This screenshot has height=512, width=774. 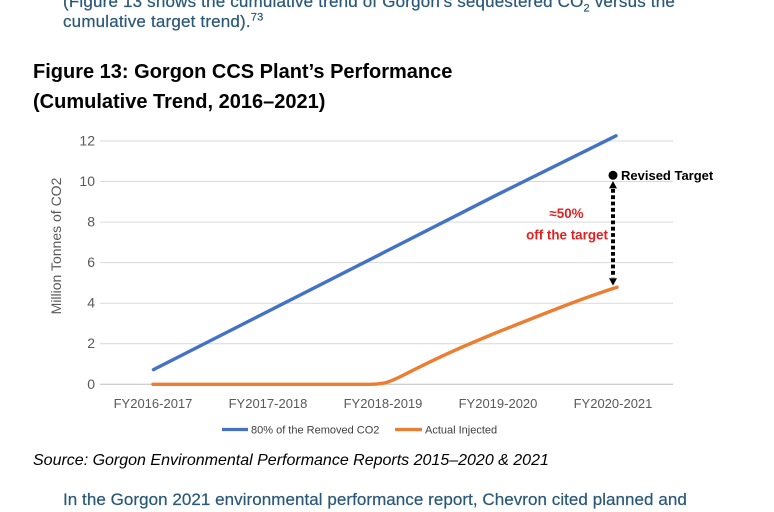 I want to click on svg-text: 2, so click(x=91, y=343).